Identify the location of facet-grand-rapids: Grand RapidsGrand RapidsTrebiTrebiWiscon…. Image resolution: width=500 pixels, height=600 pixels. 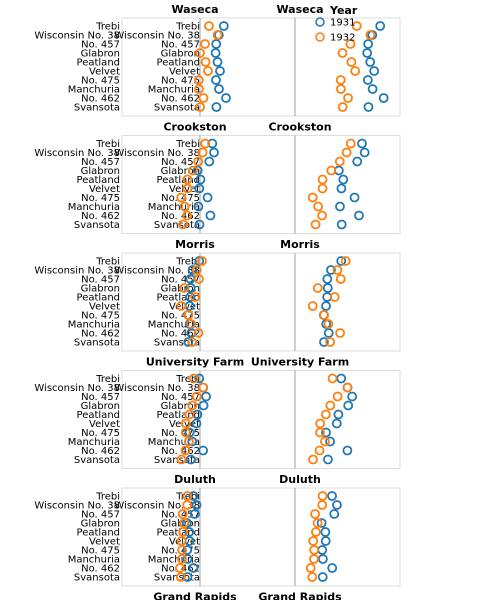
(217, 595).